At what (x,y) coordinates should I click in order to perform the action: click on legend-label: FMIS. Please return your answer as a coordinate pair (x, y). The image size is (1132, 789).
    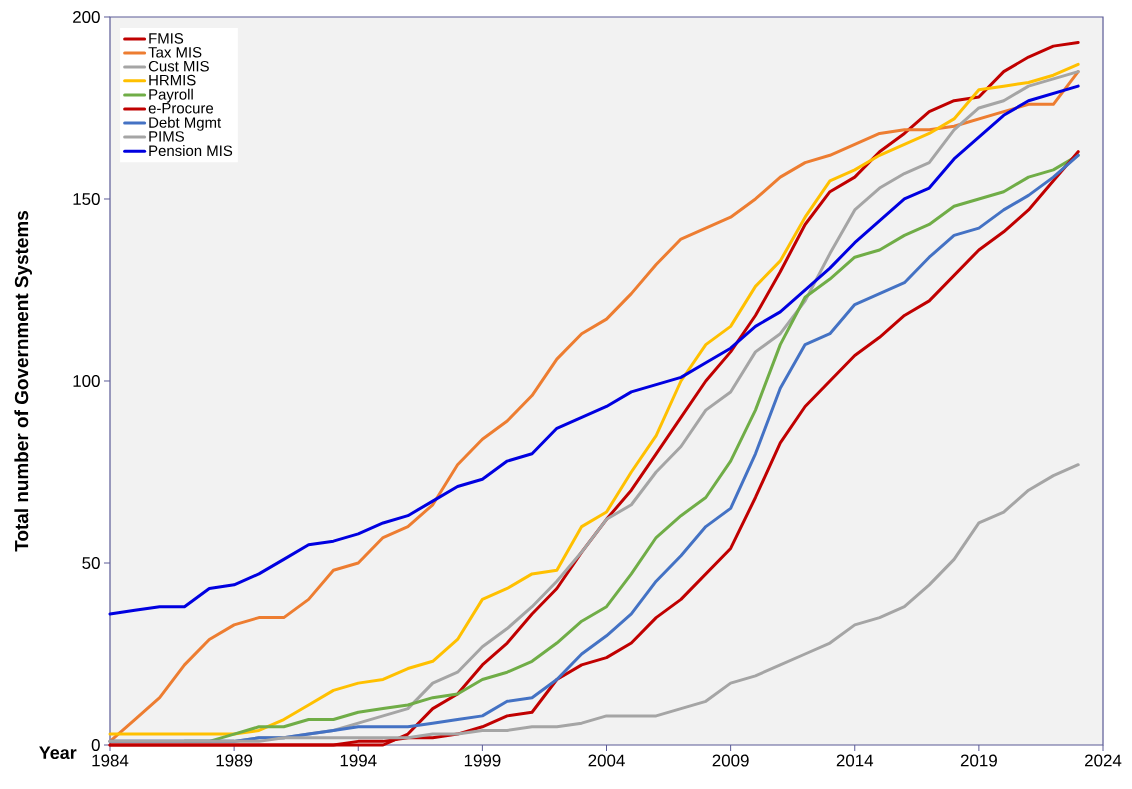
    Looking at the image, I should click on (166, 38).